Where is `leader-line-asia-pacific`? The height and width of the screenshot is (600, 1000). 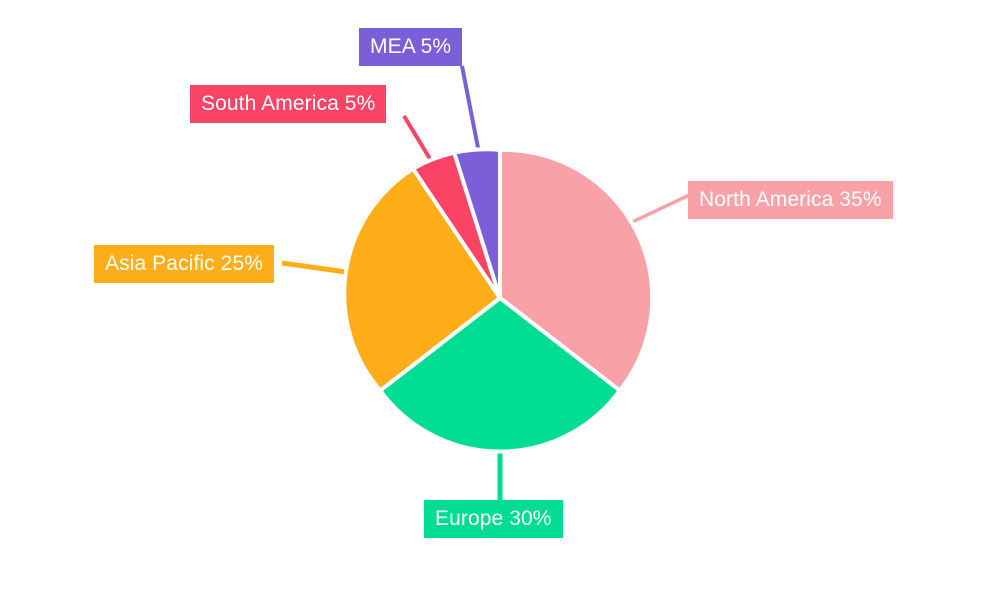
leader-line-asia-pacific is located at coordinates (314, 267).